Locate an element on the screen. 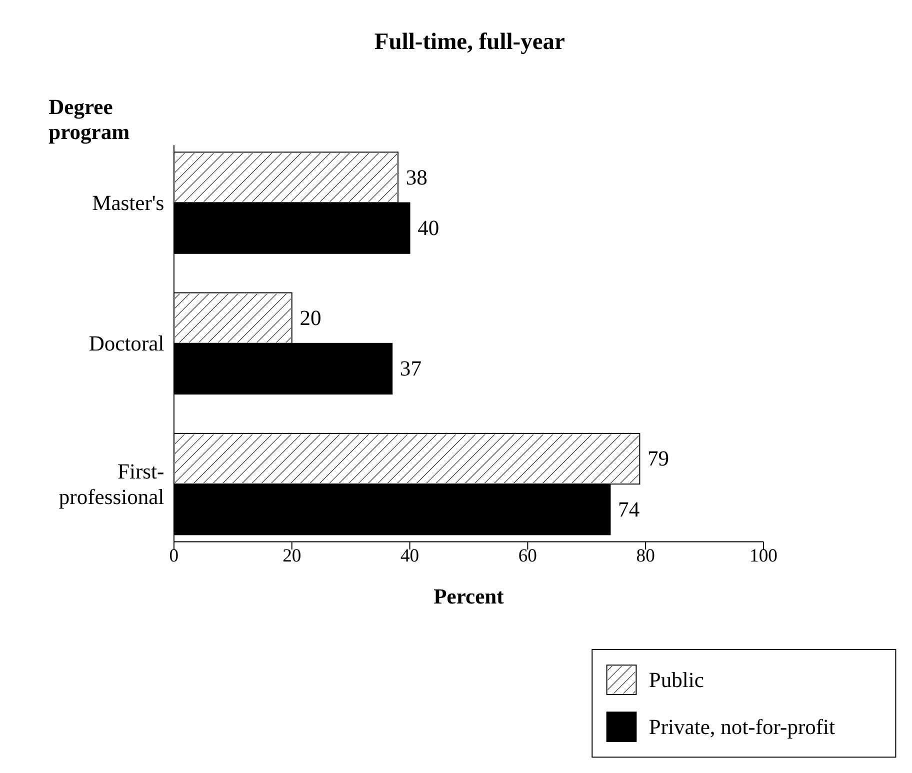 The width and height of the screenshot is (912, 773). x-tick-label: 20 is located at coordinates (292, 555).